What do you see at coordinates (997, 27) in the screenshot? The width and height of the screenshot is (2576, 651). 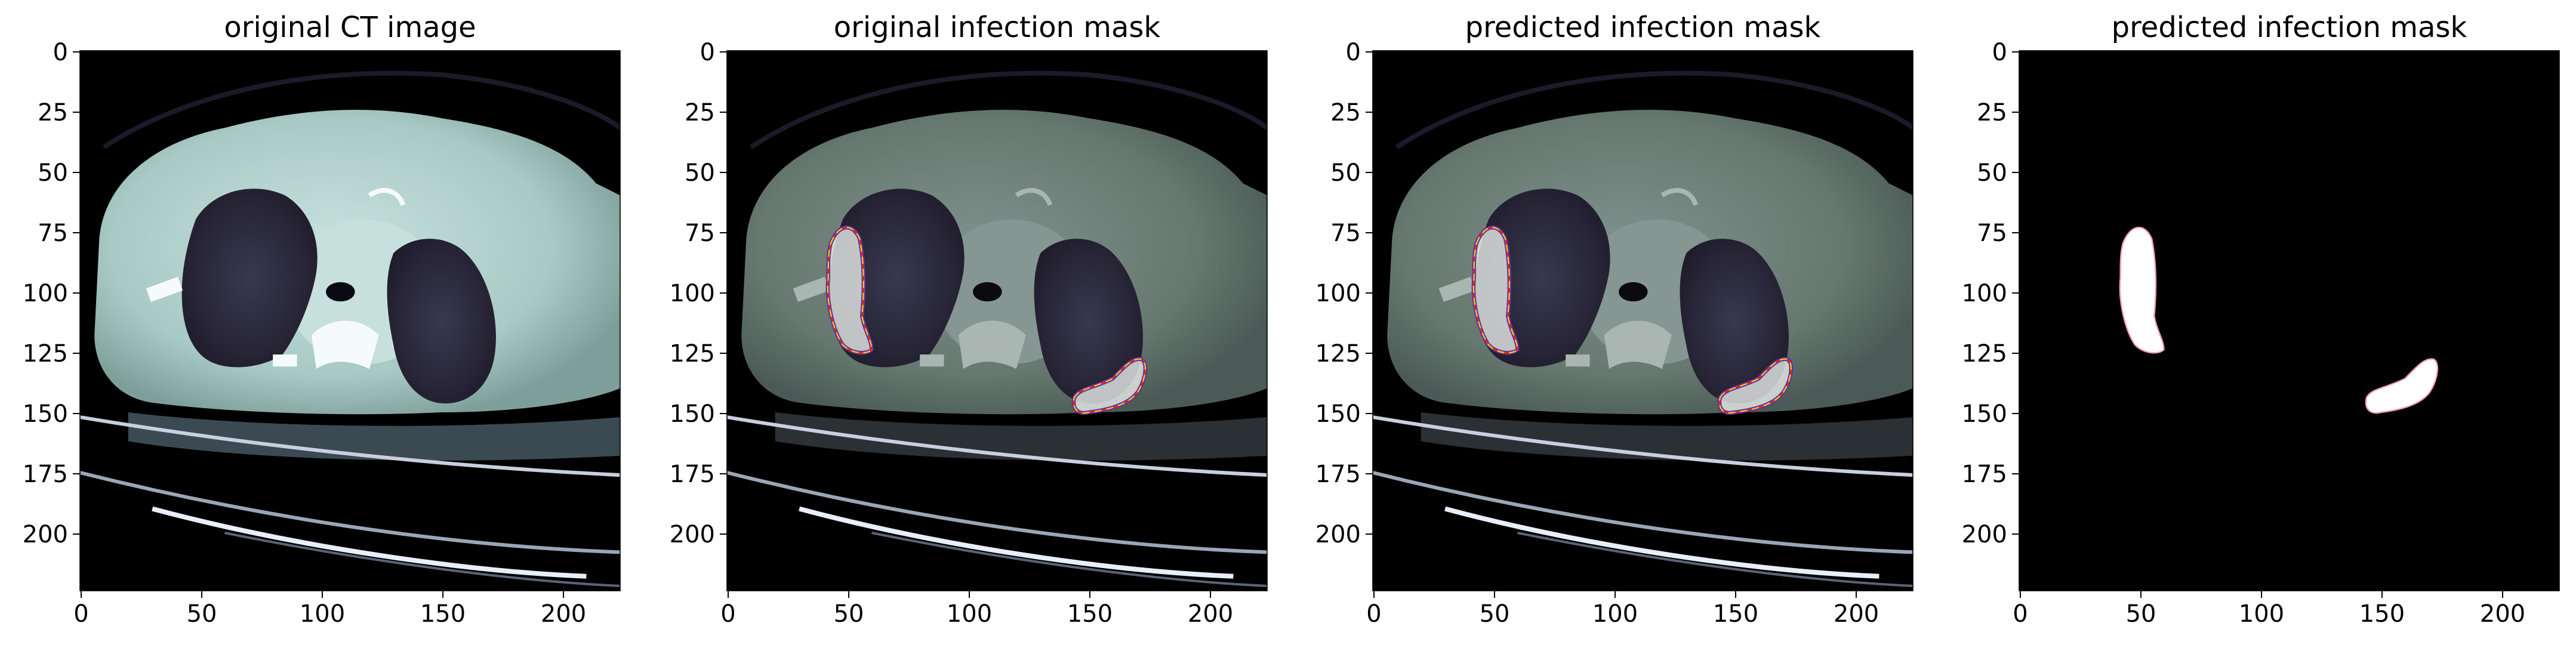 I see `panel-title: original infection mask` at bounding box center [997, 27].